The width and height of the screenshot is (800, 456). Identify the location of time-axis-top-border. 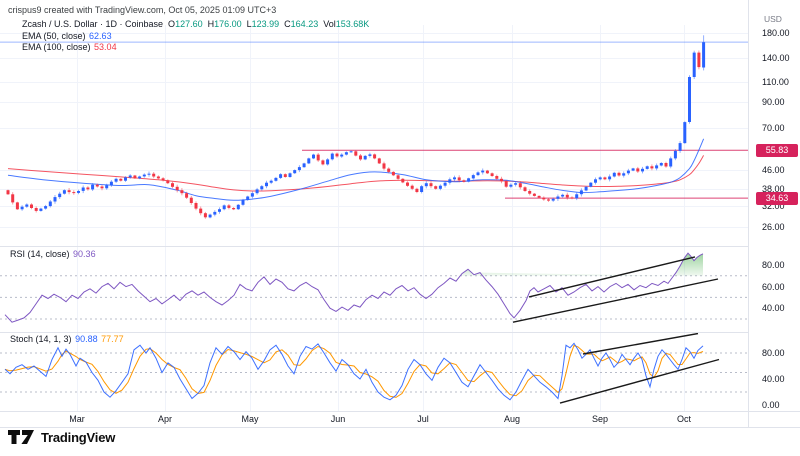
(400, 411).